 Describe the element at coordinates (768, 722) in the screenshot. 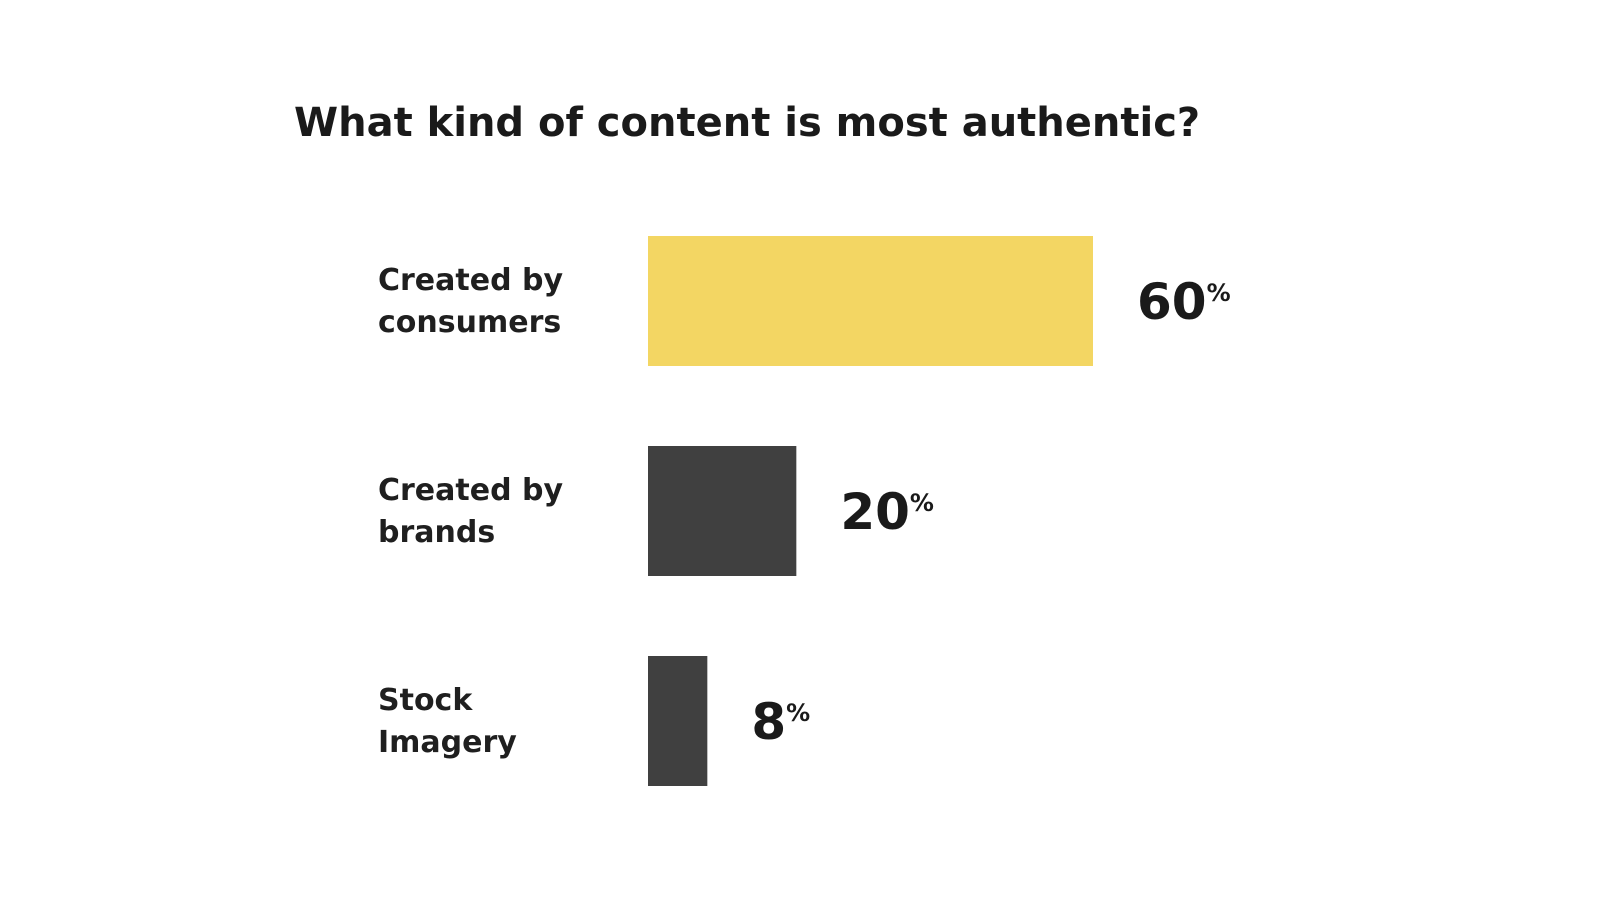

I see `value-number: 8` at that location.